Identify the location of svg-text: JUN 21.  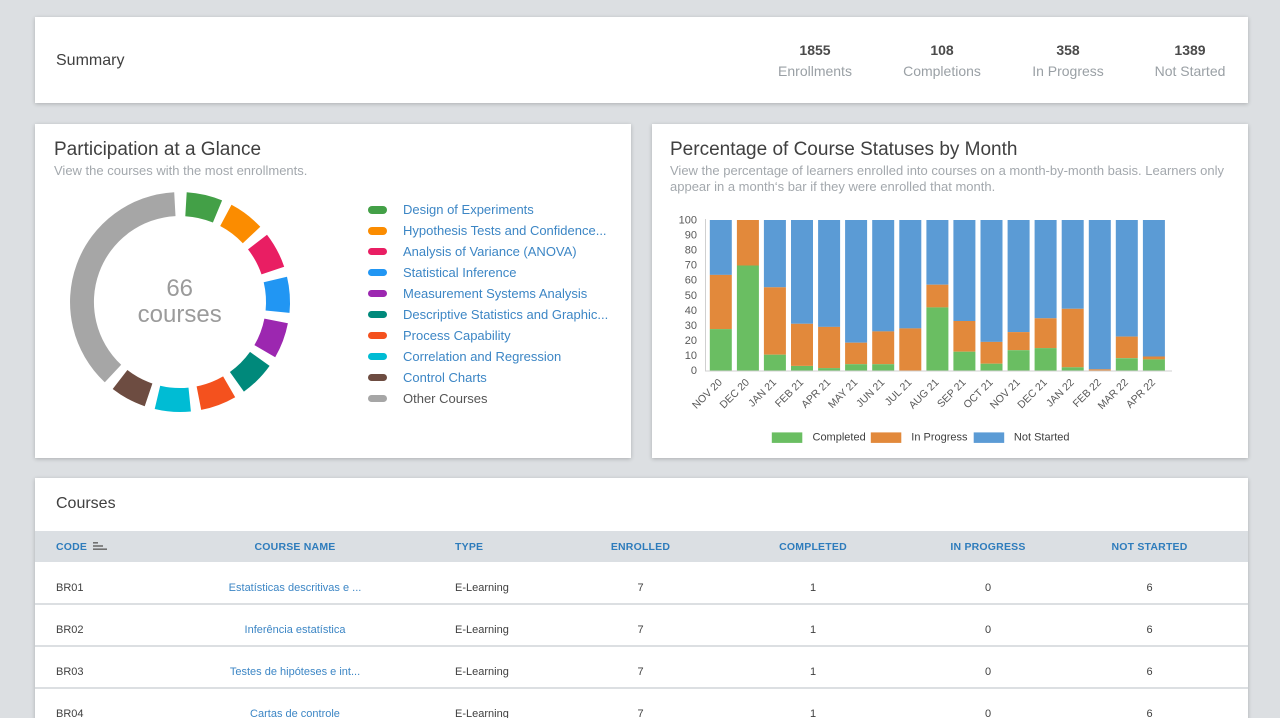
(870, 393).